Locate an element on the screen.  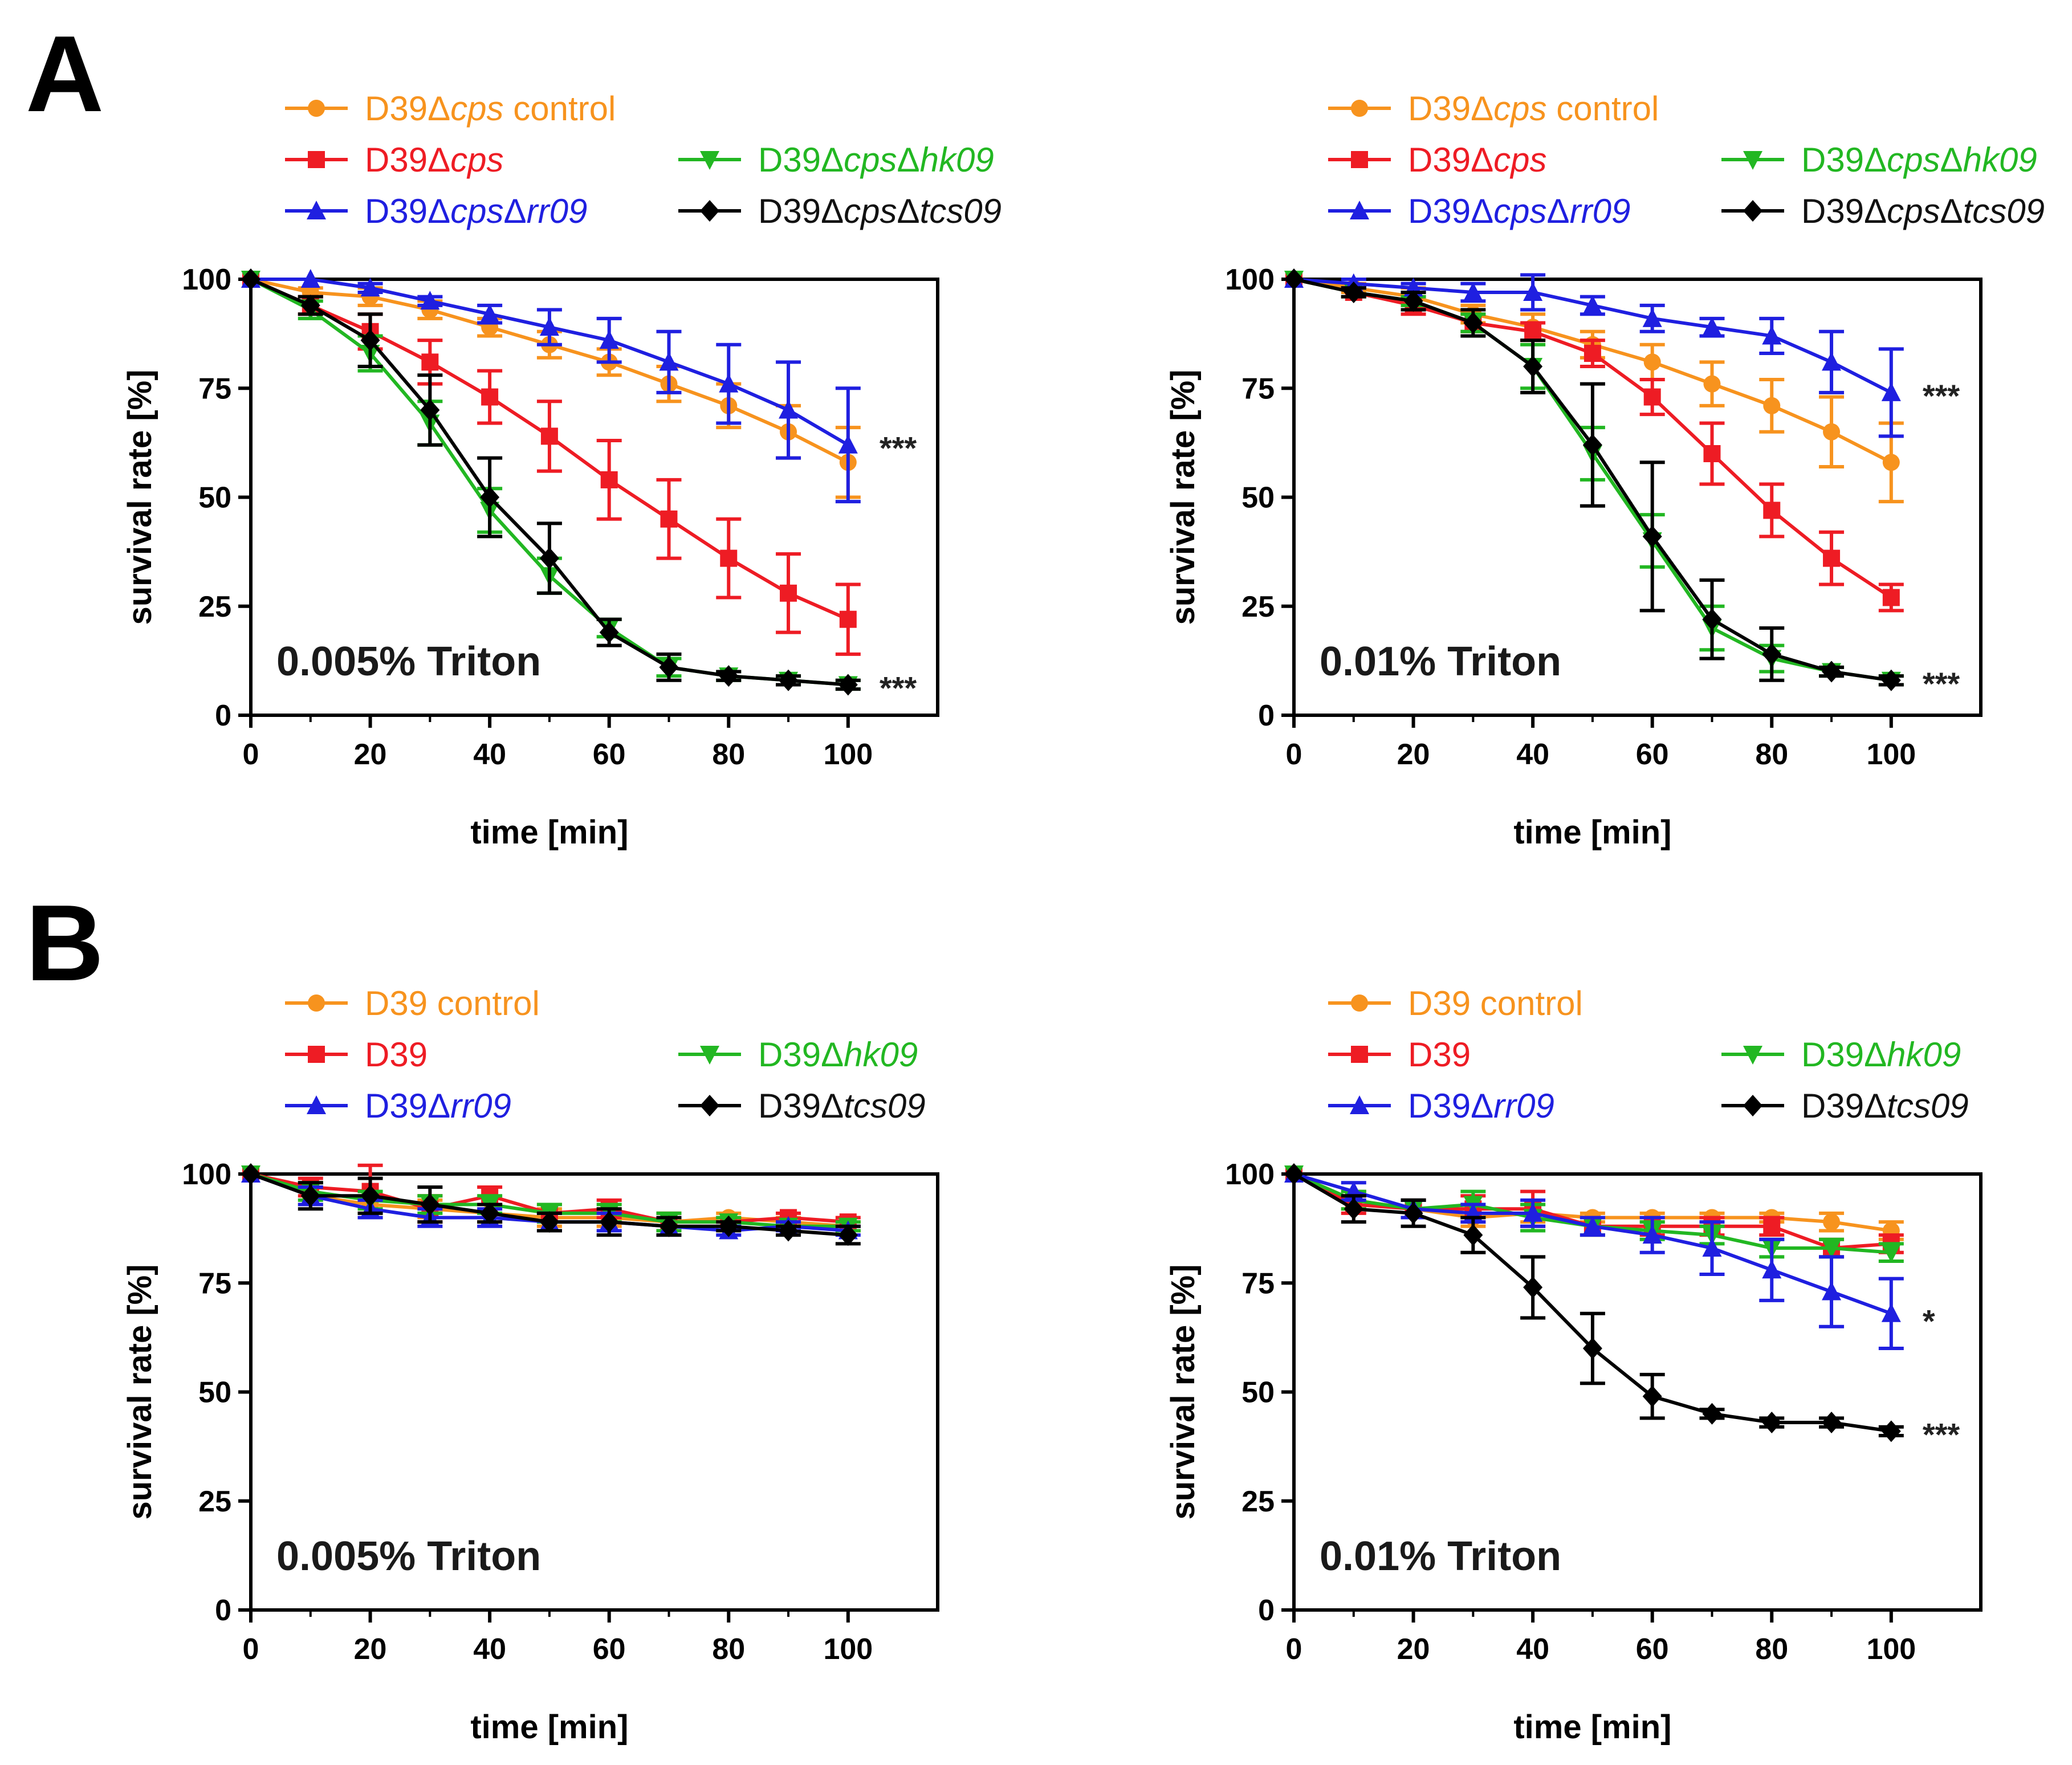
y-tick-label: 50 is located at coordinates (1258, 1393).